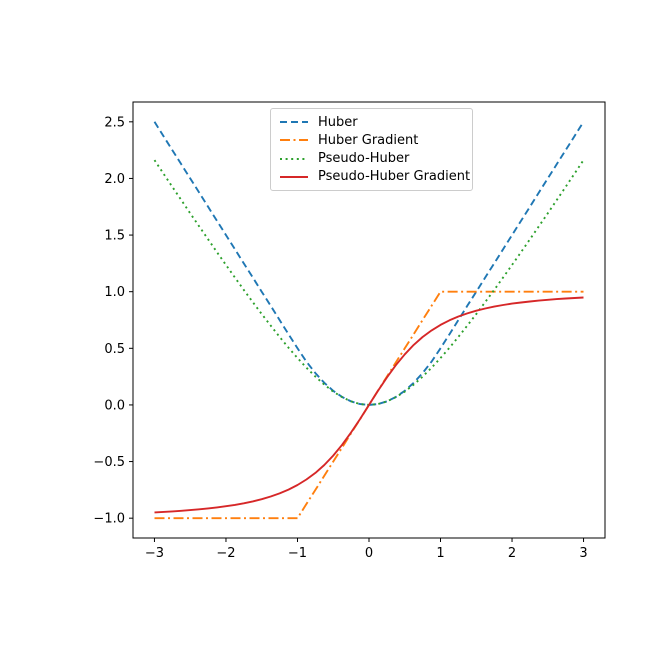 The width and height of the screenshot is (672, 672). Describe the element at coordinates (114, 179) in the screenshot. I see `y-tick-label: 2.0` at that location.